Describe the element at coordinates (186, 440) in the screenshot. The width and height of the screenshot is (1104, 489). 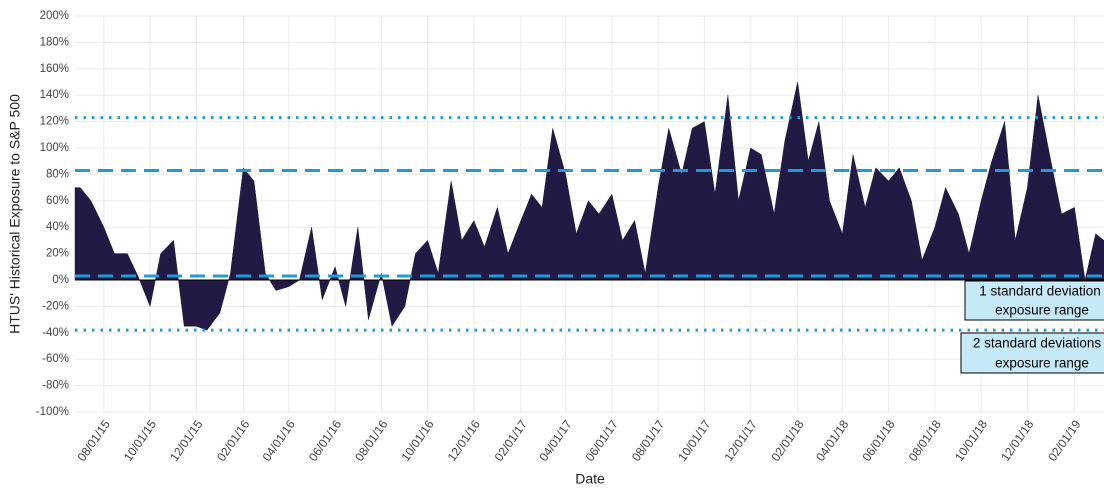
I see `x-tick-label: 12/01/15` at that location.